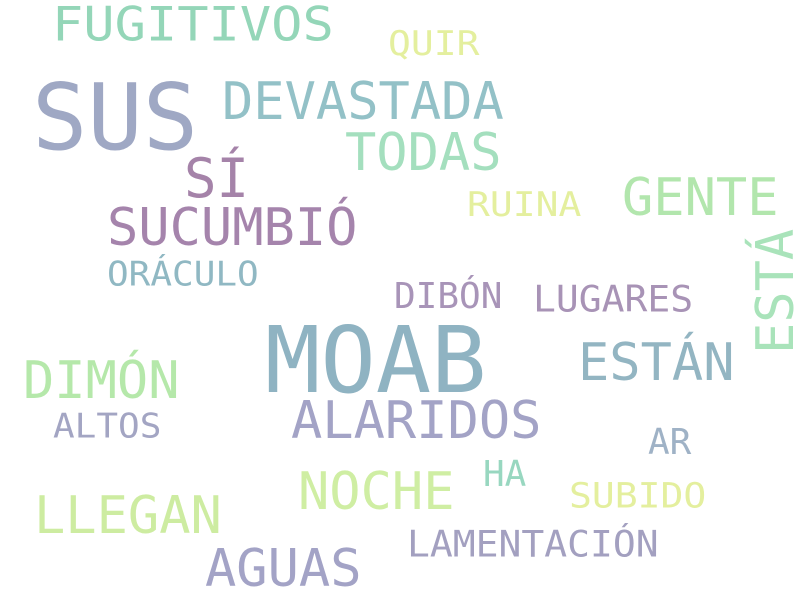  Describe the element at coordinates (670, 442) in the screenshot. I see `word-ar: AR` at that location.